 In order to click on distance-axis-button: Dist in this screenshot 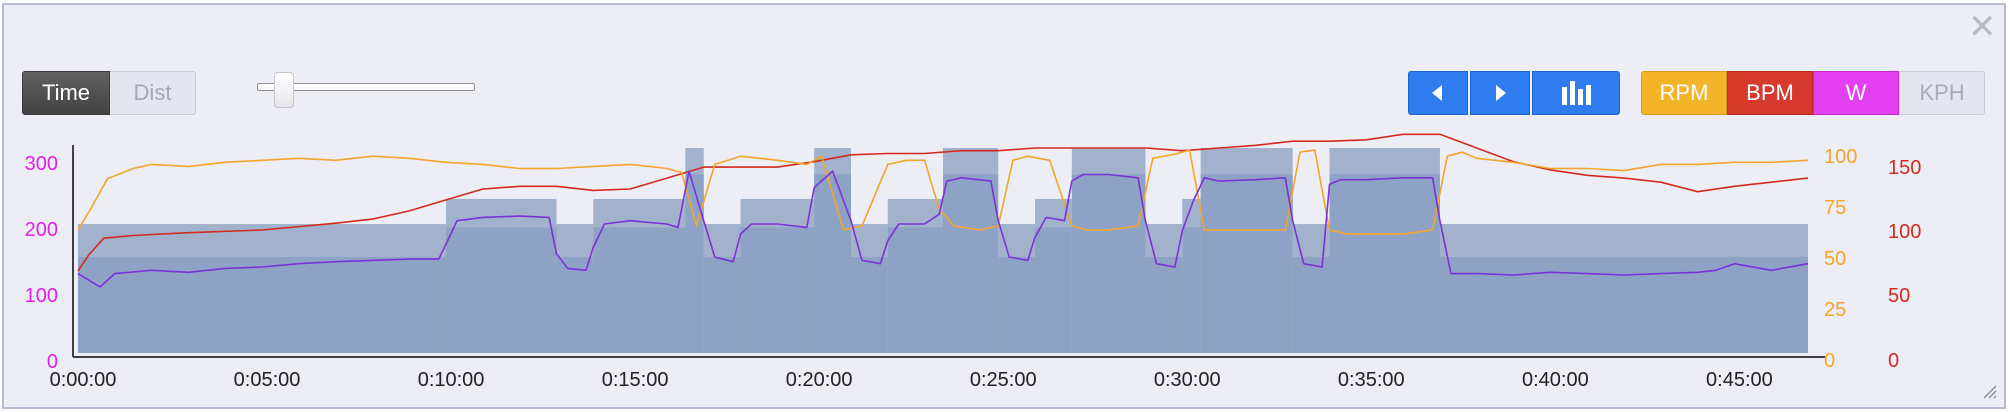, I will do `click(153, 93)`.